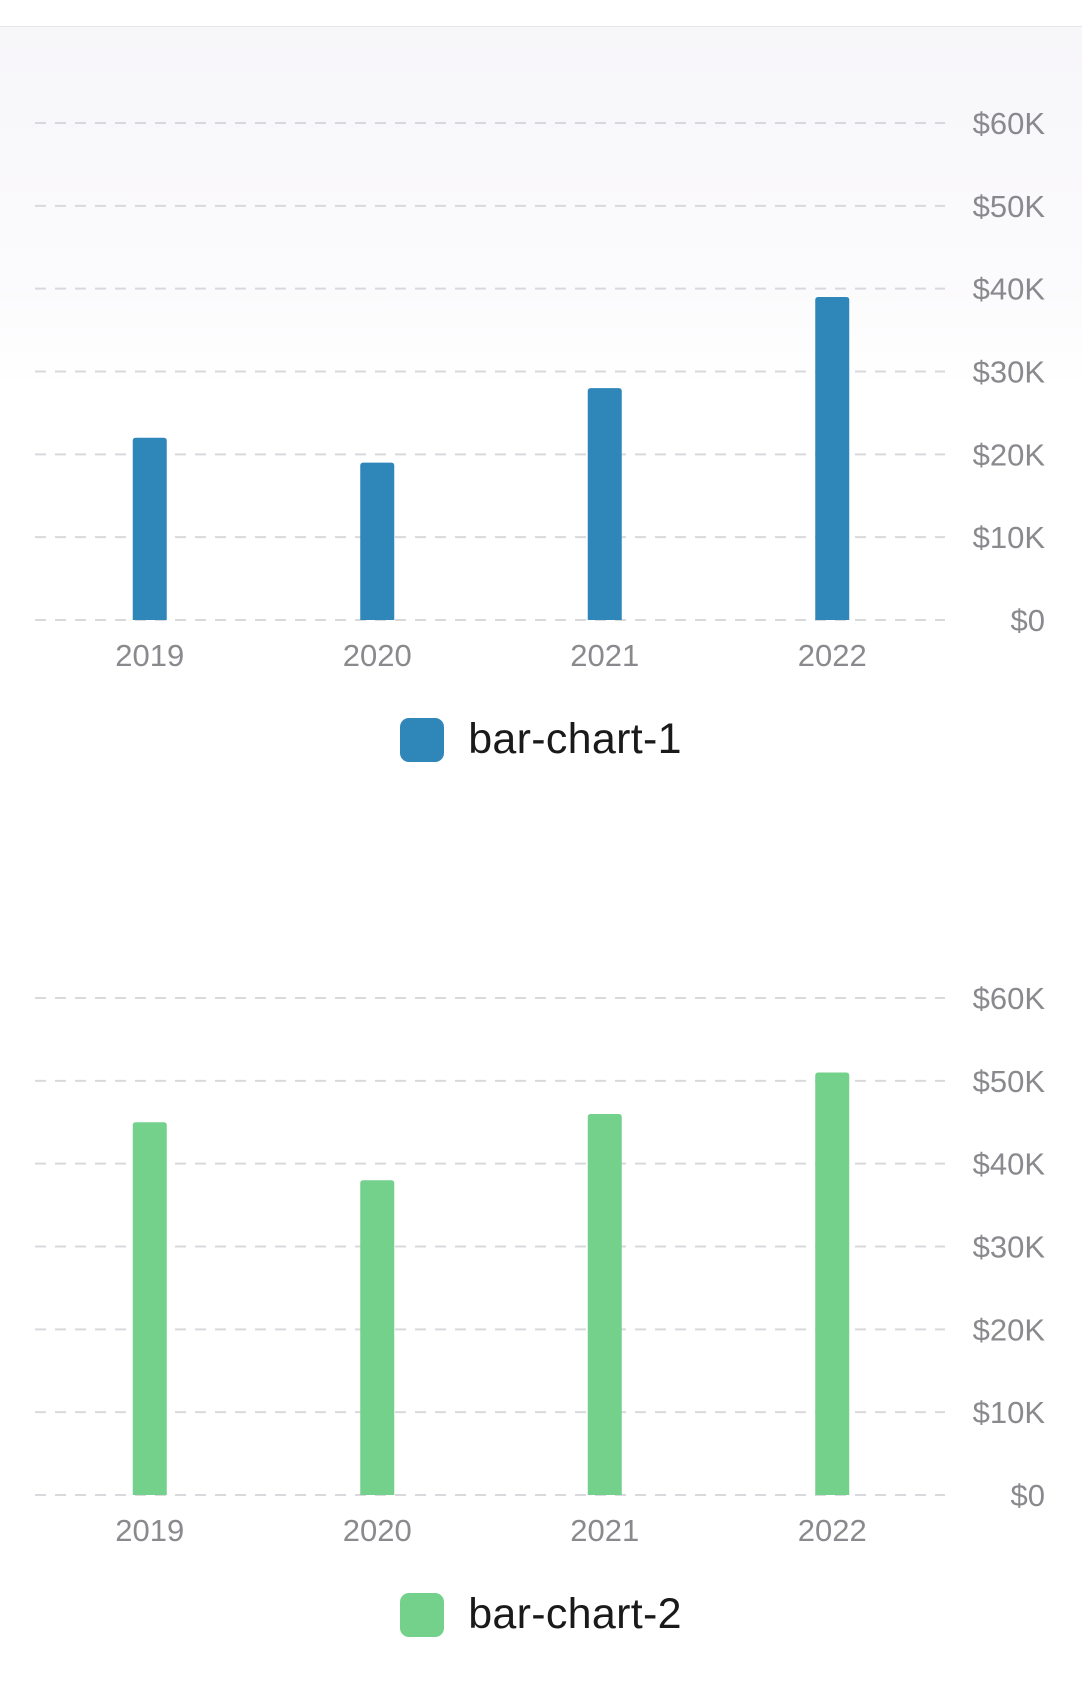 This screenshot has width=1082, height=1700. I want to click on legend: bar-chart-2, so click(541, 1614).